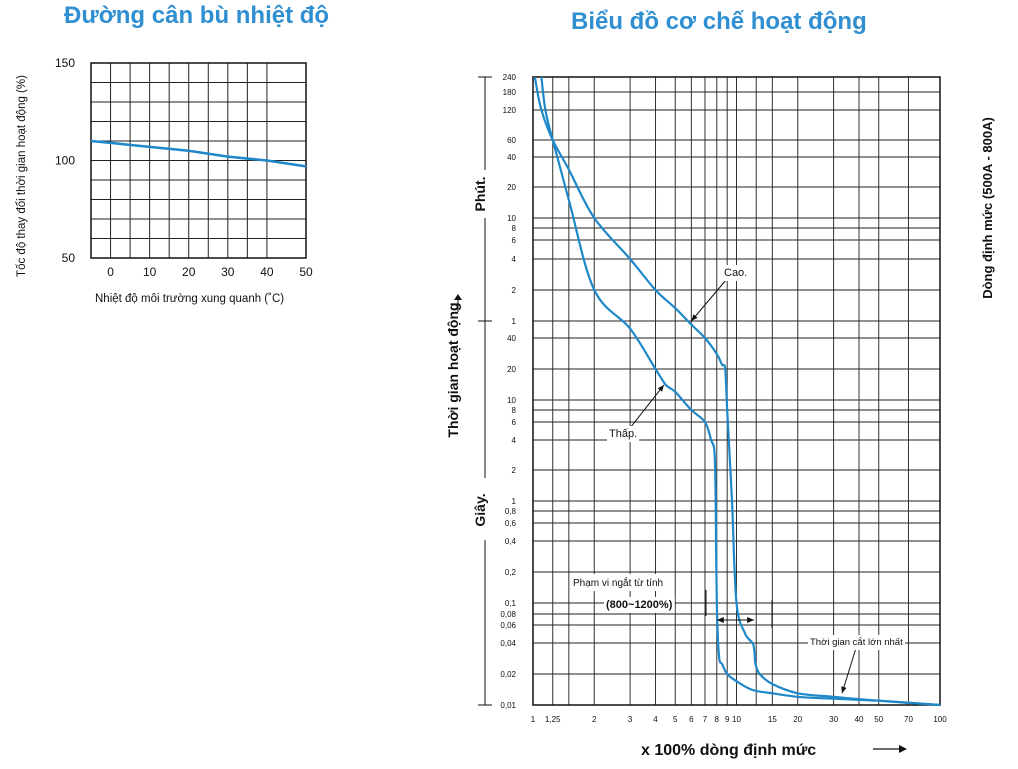 This screenshot has width=1018, height=769. I want to click on chart2-x-tick-label: 1,25, so click(553, 719).